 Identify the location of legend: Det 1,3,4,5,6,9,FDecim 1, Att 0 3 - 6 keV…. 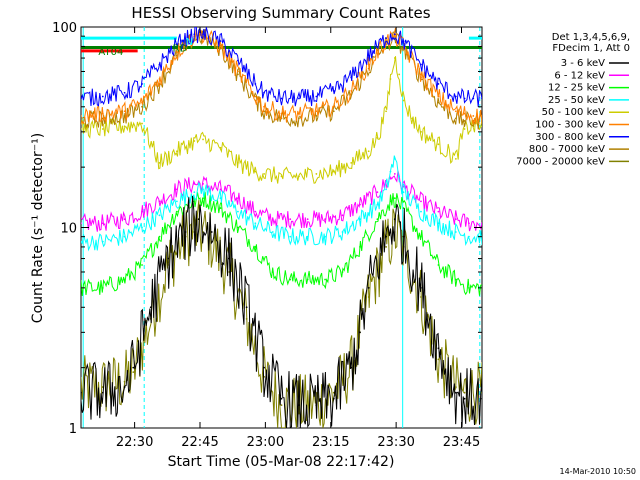
(573, 99).